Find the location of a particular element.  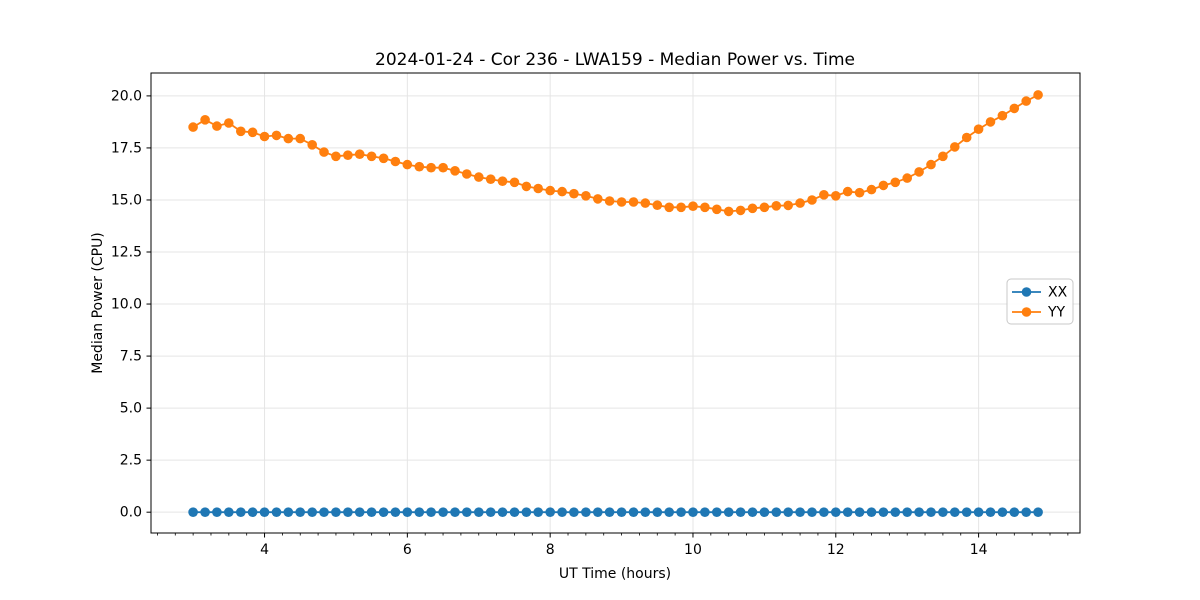

y-tick-label: 7.5 is located at coordinates (131, 357).